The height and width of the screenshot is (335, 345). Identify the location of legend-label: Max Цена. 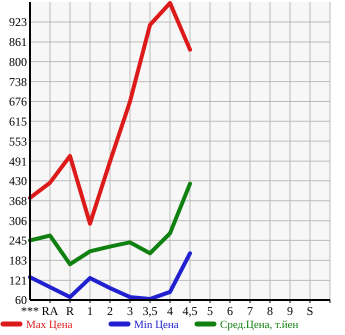
(49, 325).